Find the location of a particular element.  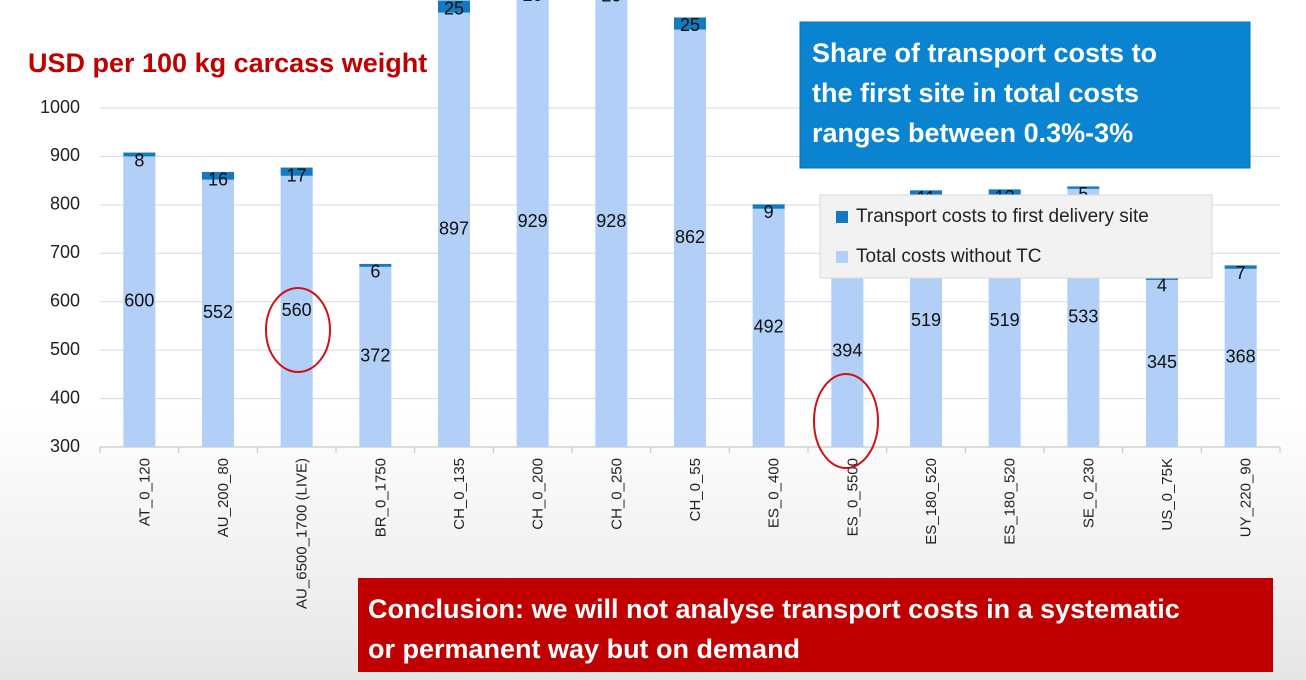

data-label: 394 is located at coordinates (847, 350).